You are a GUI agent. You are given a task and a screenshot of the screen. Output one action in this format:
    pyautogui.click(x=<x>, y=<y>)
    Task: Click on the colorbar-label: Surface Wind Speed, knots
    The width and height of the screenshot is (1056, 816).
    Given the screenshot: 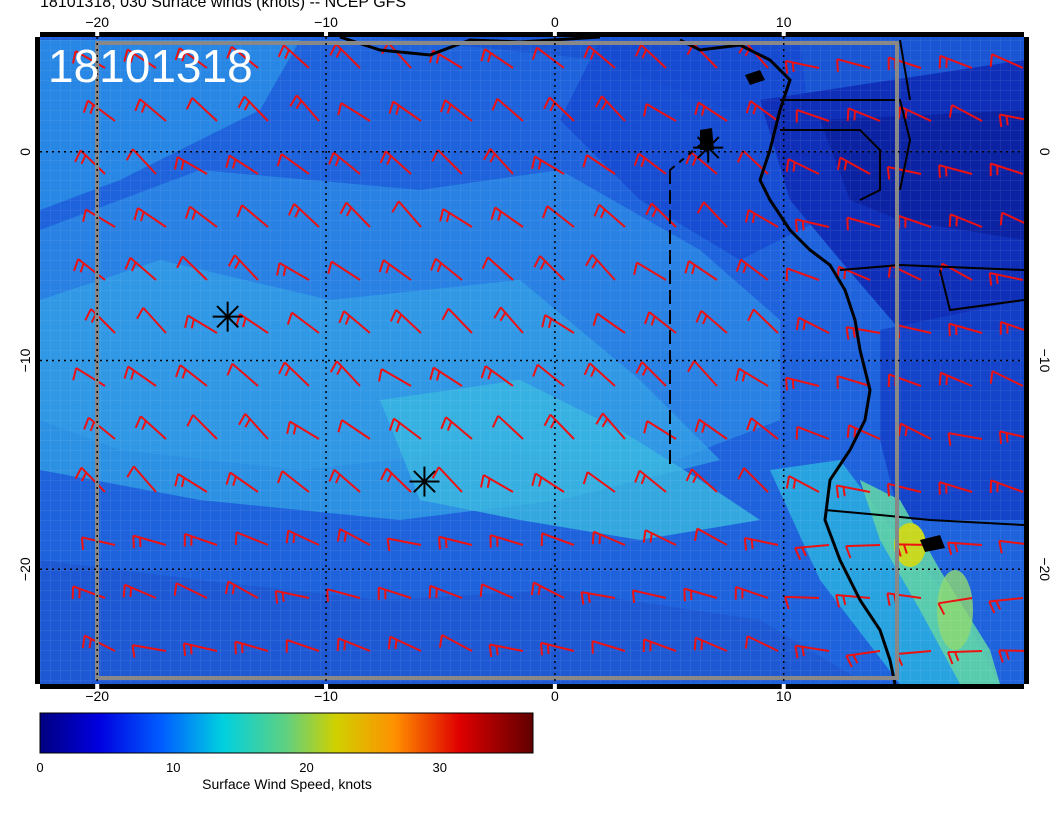 What is the action you would take?
    pyautogui.click(x=287, y=784)
    